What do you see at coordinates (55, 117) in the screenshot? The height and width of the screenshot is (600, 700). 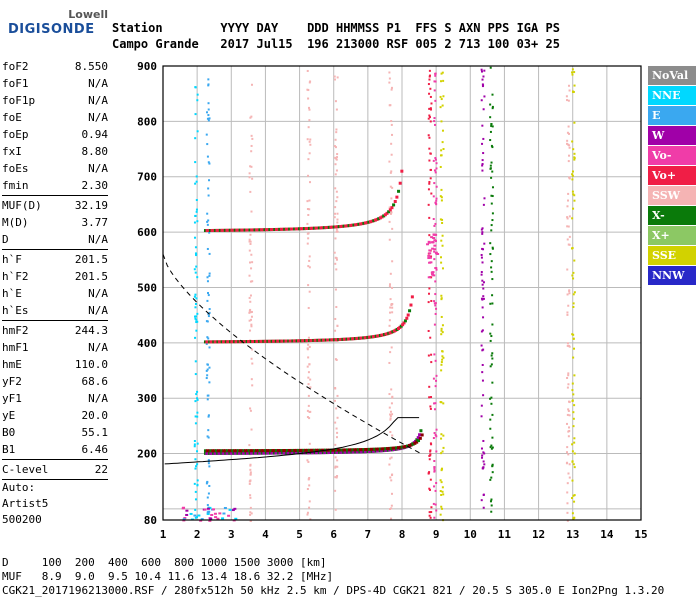 I see `param-row: foE N/A` at bounding box center [55, 117].